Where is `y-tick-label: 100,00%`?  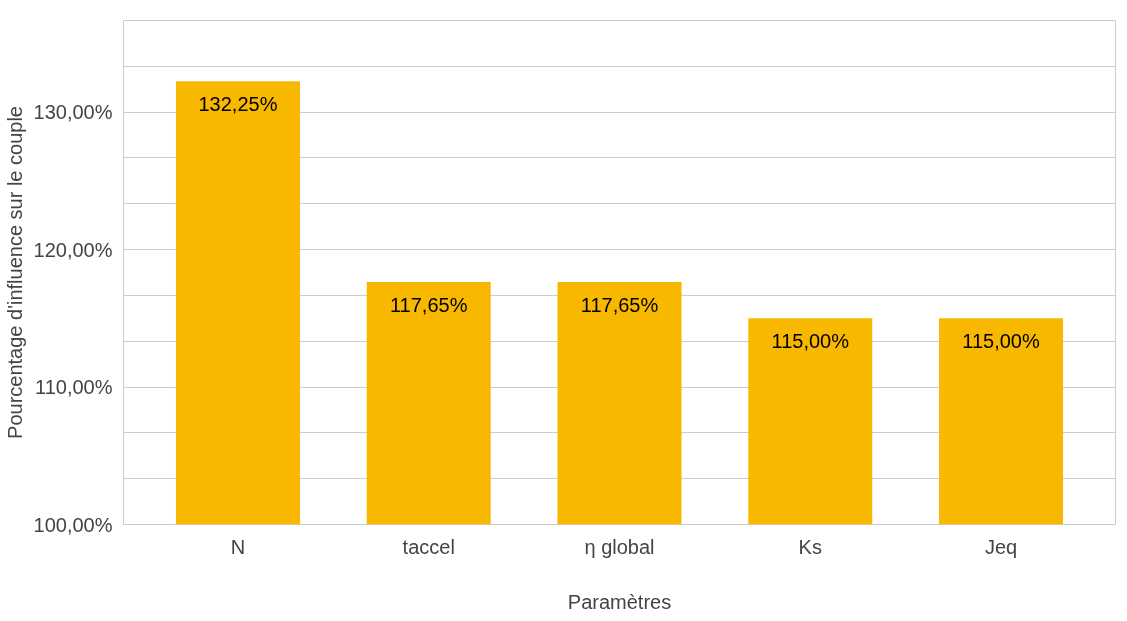
y-tick-label: 100,00% is located at coordinates (73, 524).